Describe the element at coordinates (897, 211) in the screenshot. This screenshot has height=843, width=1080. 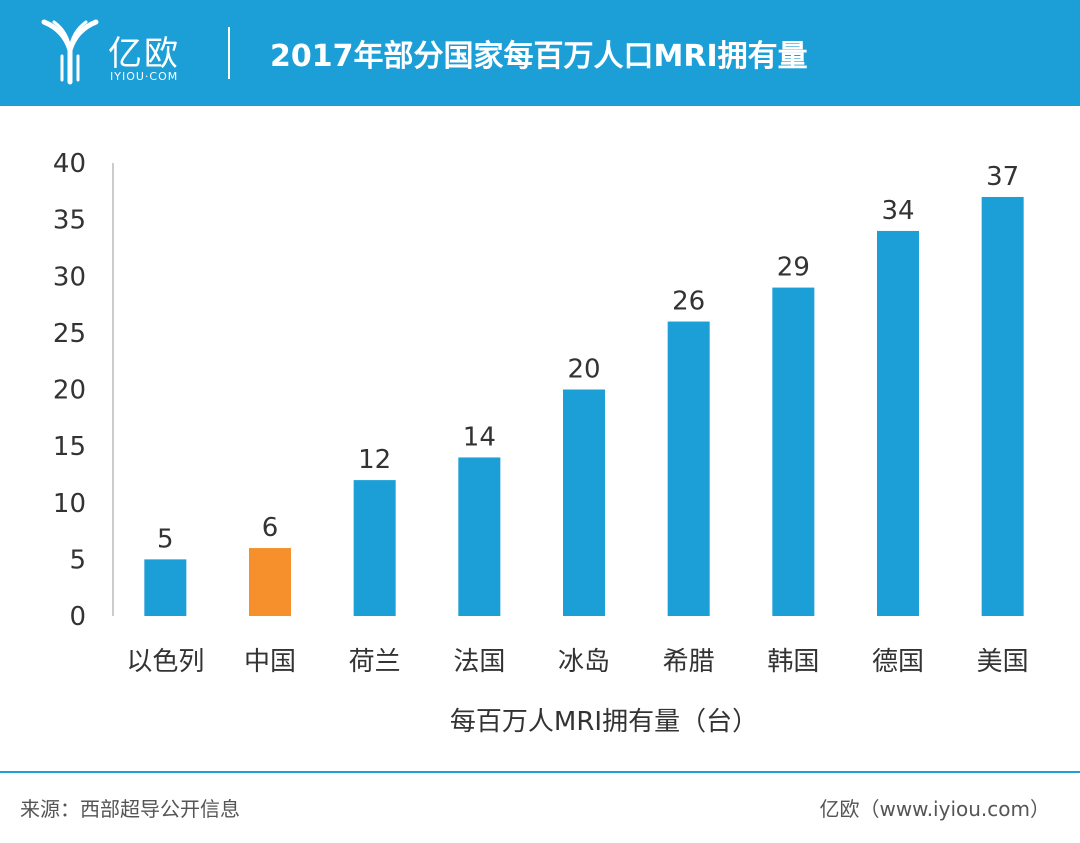
I see `bar-value-label: 34` at that location.